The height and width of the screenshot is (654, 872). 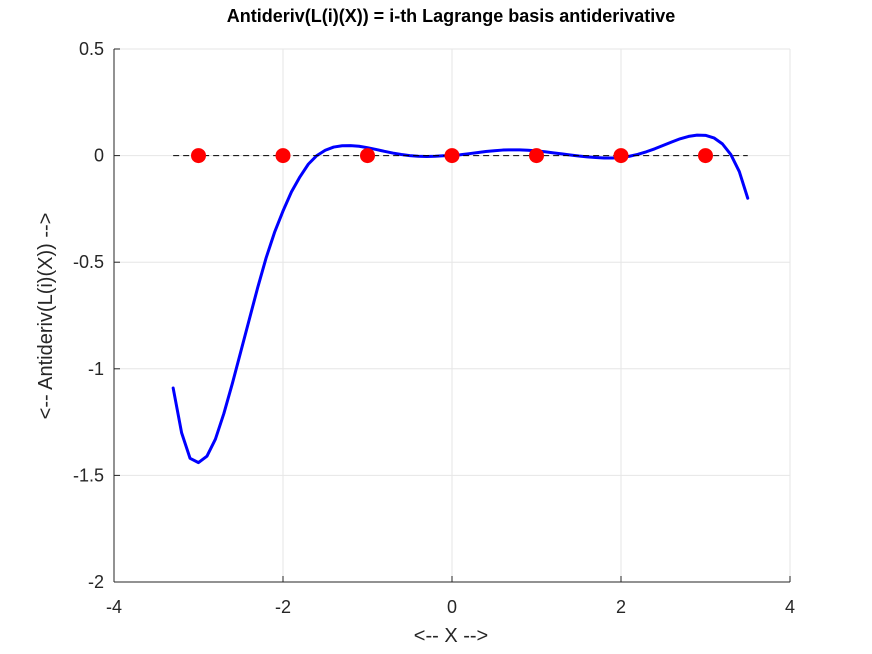 What do you see at coordinates (88, 475) in the screenshot?
I see `y-tick-label: -1.5` at bounding box center [88, 475].